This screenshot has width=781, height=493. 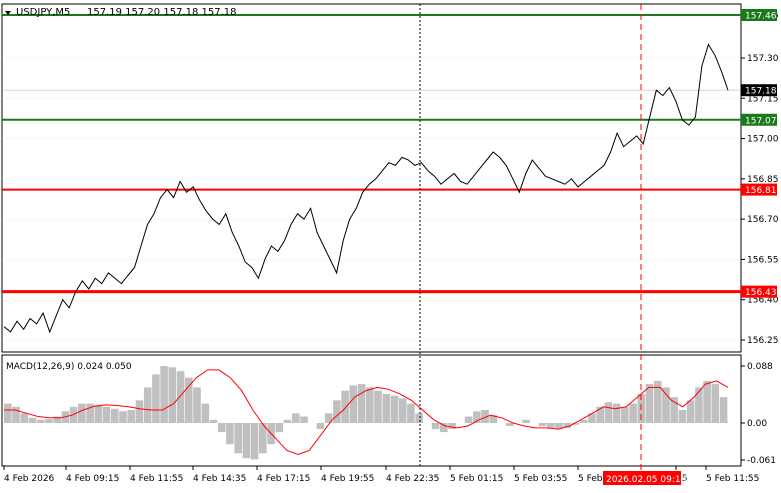 I want to click on price-tick-label: 157.30, so click(x=763, y=59).